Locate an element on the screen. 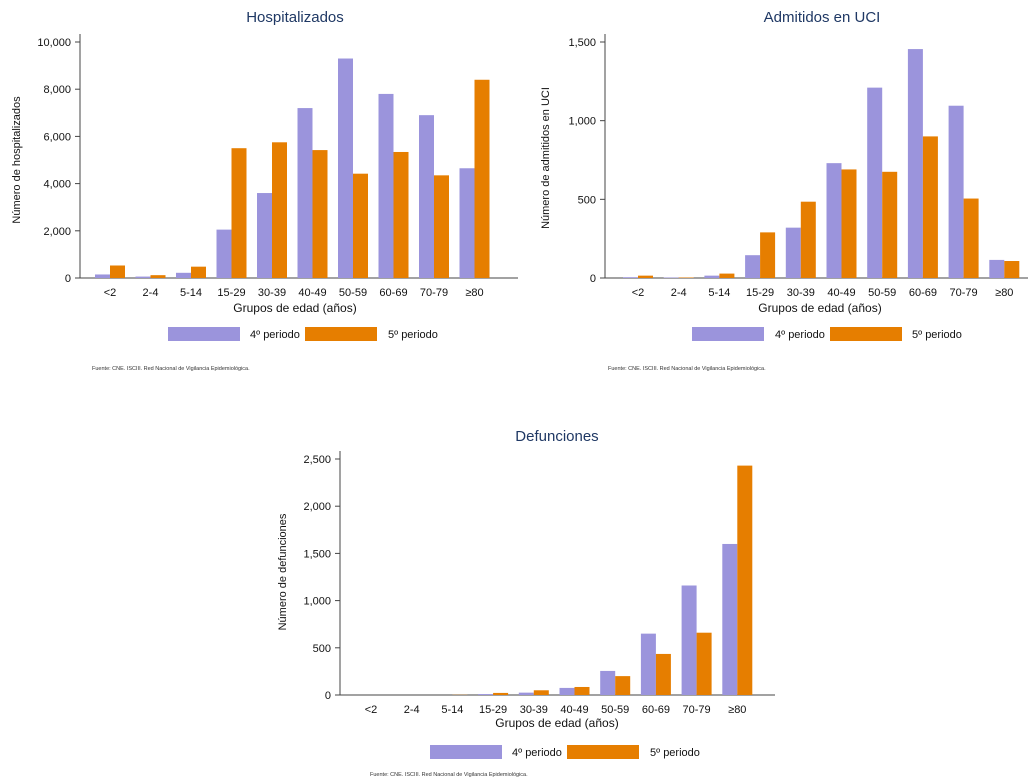 The image size is (1031, 783). y-tick-label: 8,000 is located at coordinates (57, 90).